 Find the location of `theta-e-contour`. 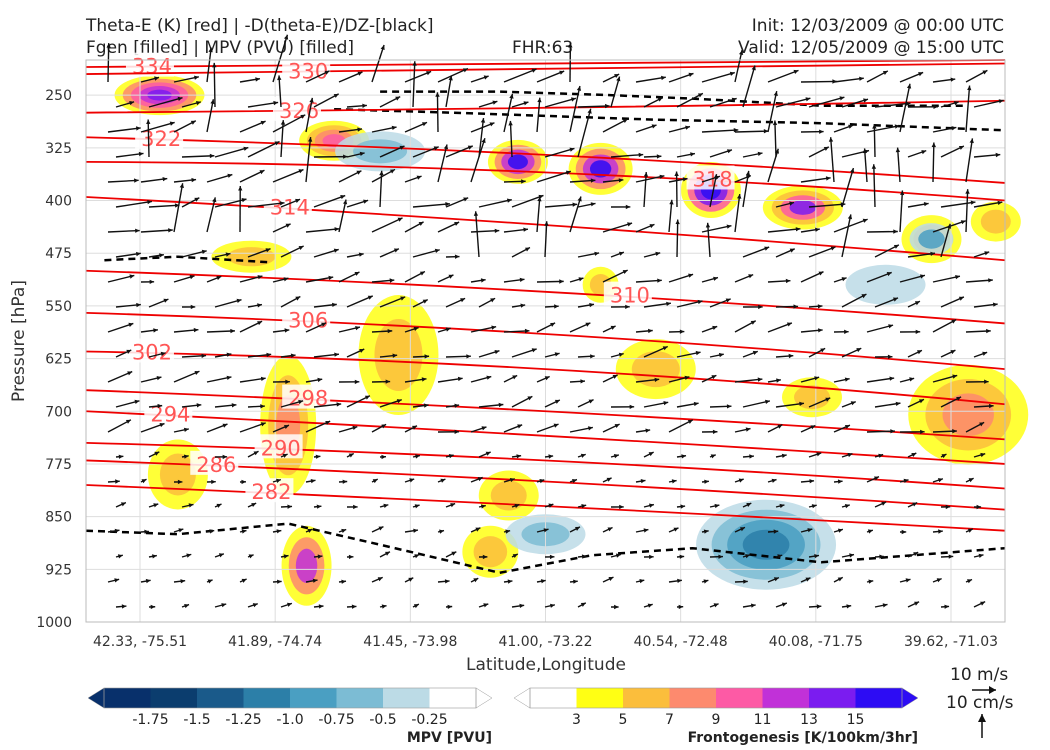

theta-e-contour is located at coordinates (545, 181).